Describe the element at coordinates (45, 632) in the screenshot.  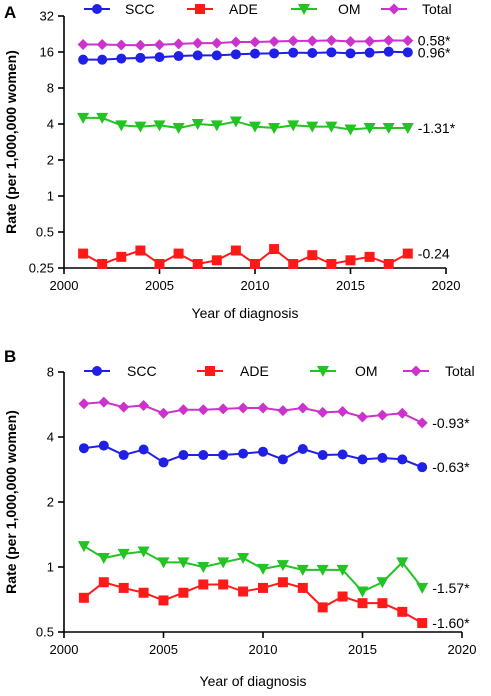
I see `y-tick-label: 0.5` at that location.